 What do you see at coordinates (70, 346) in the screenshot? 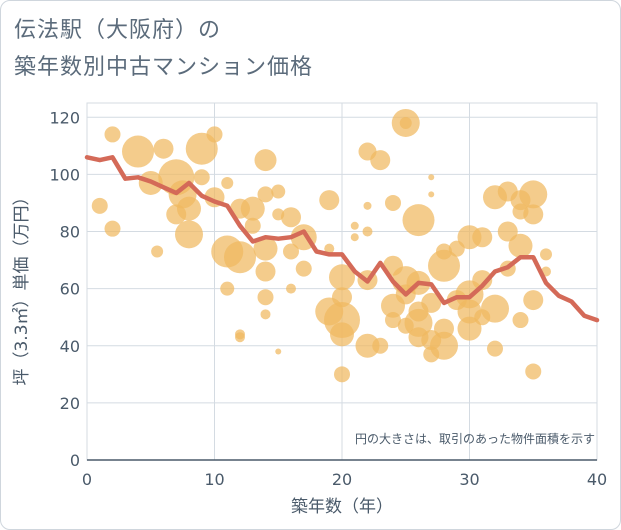
I see `y-tick-label: 40` at bounding box center [70, 346].